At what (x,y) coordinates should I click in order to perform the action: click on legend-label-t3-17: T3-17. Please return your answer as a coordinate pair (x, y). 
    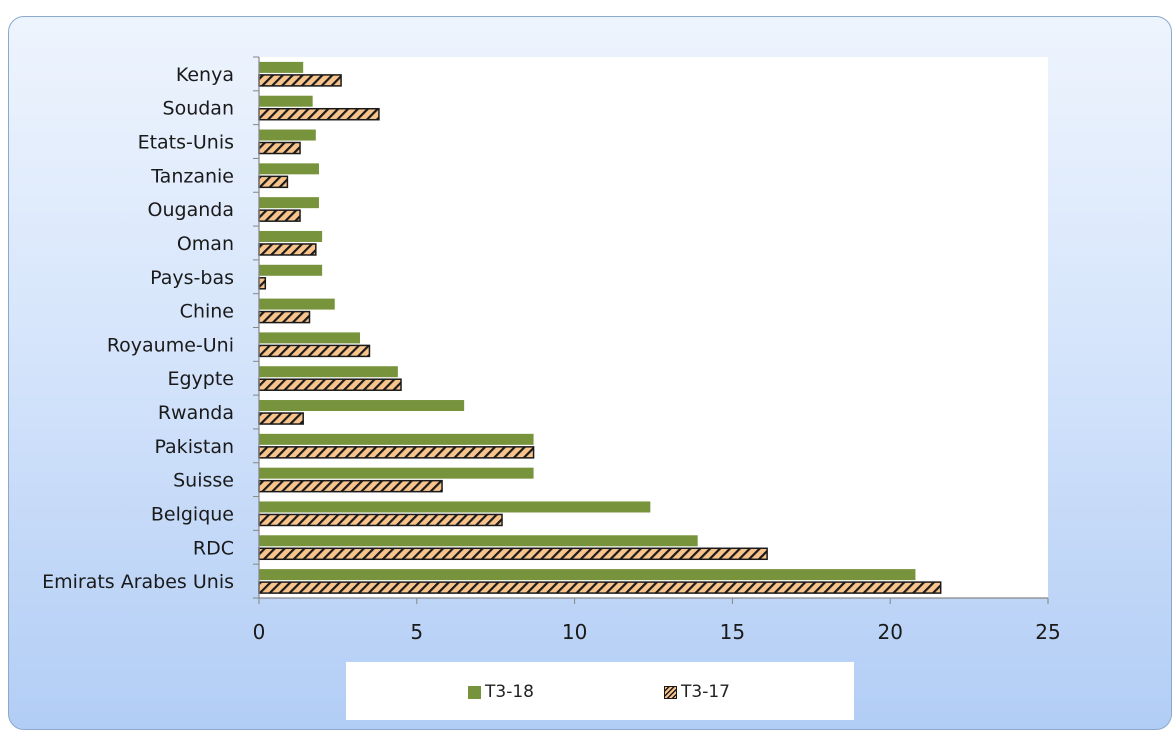
    Looking at the image, I should click on (705, 692).